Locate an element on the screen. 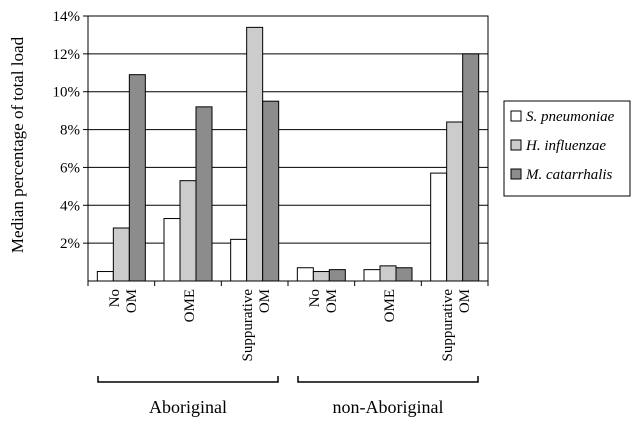  y-axis-ticks: 2% 4% 6% 8% 10% 12% 14% is located at coordinates (70, 130).